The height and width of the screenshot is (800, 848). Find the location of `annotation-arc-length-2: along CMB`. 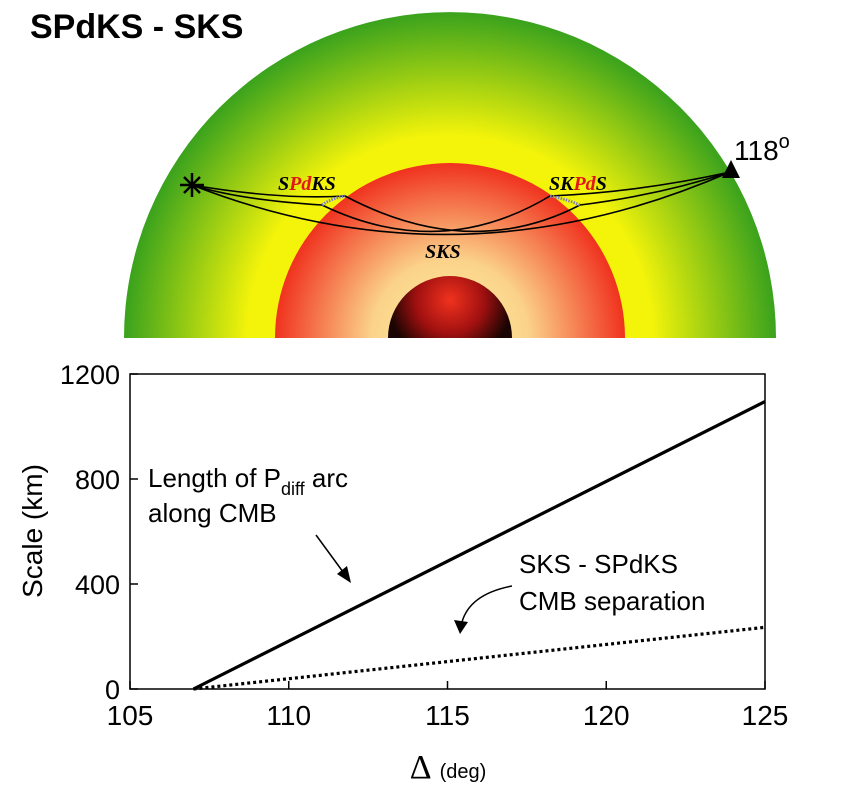

annotation-arc-length-2: along CMB is located at coordinates (212, 513).